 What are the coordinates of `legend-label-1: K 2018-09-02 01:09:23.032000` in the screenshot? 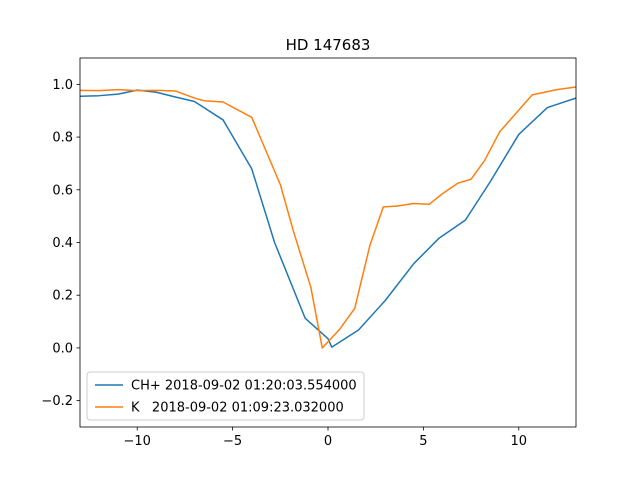 It's located at (237, 408).